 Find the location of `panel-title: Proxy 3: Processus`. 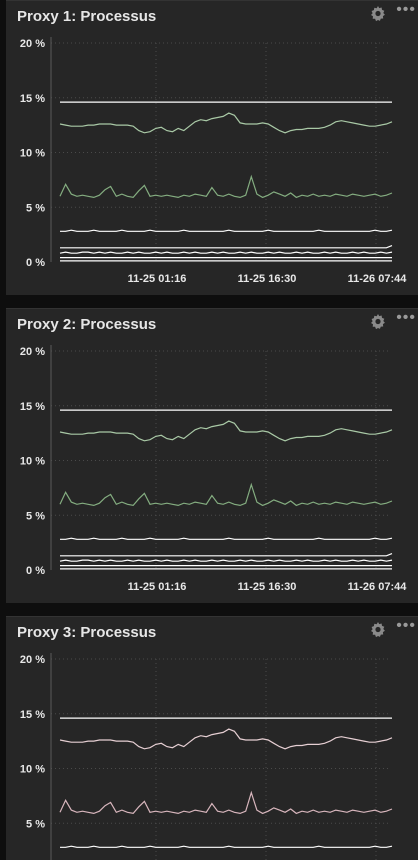

panel-title: Proxy 3: Processus is located at coordinates (87, 632).